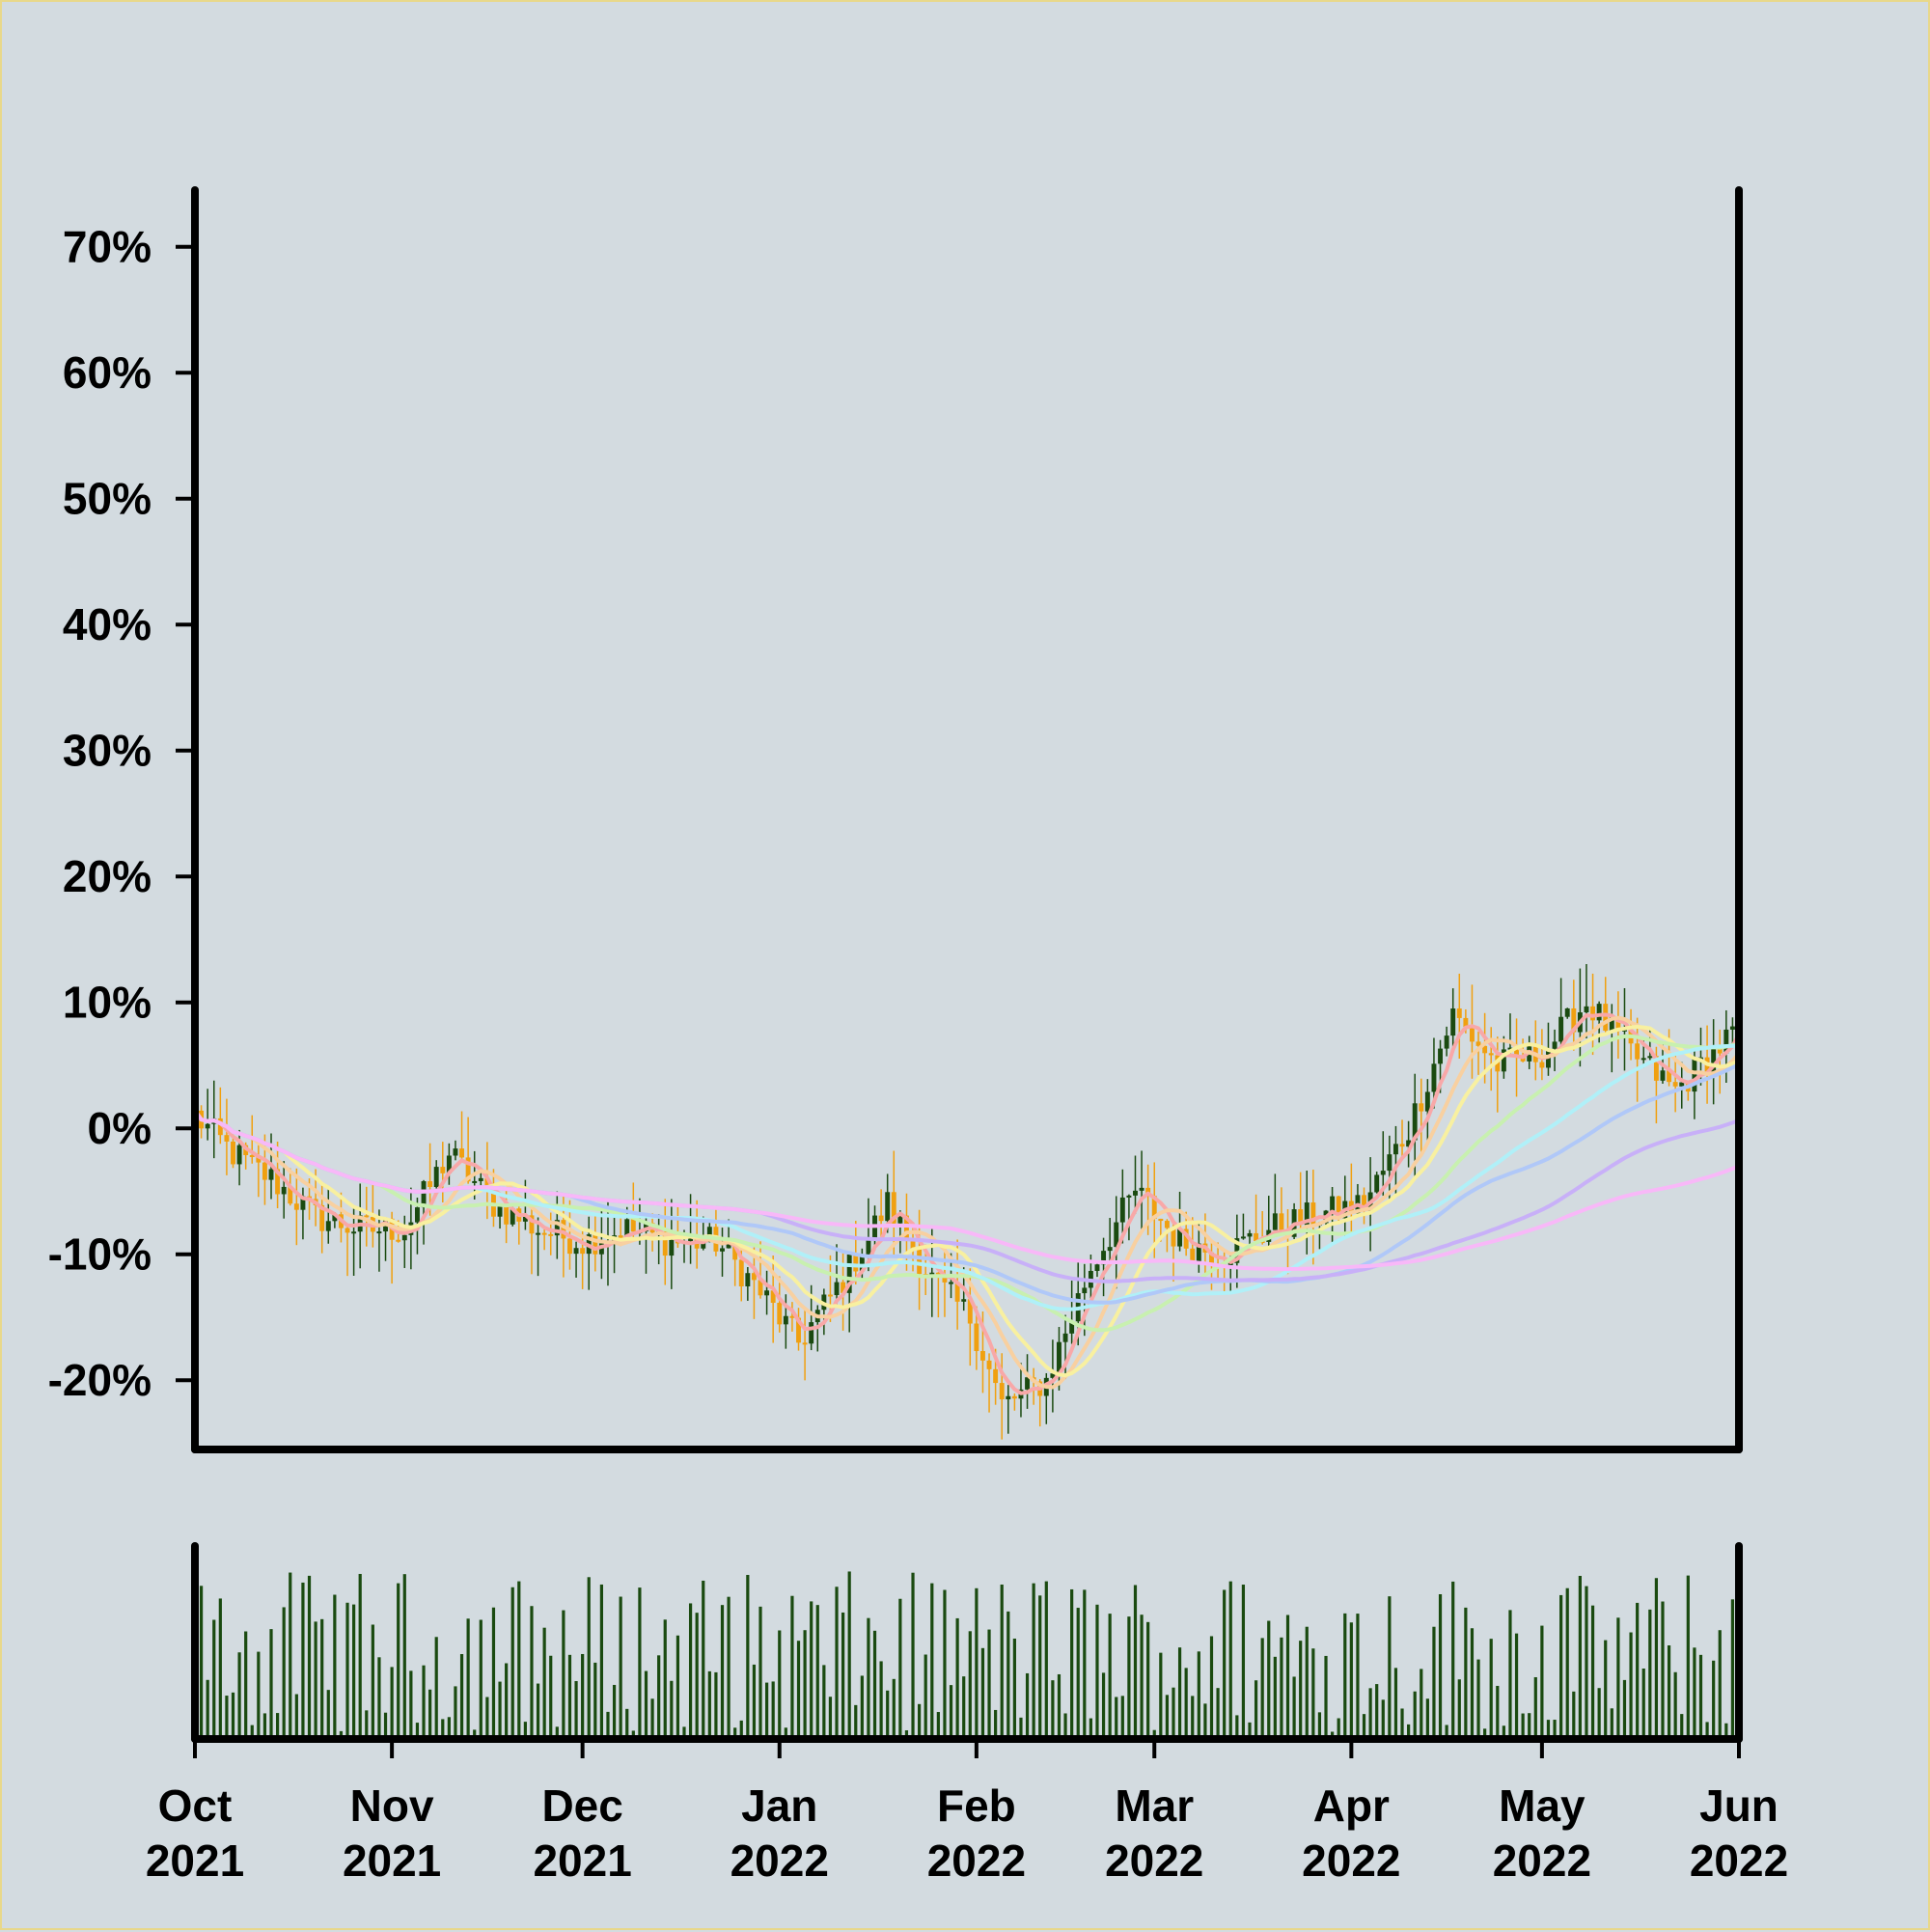  I want to click on y-tick-label: 50%, so click(107, 499).